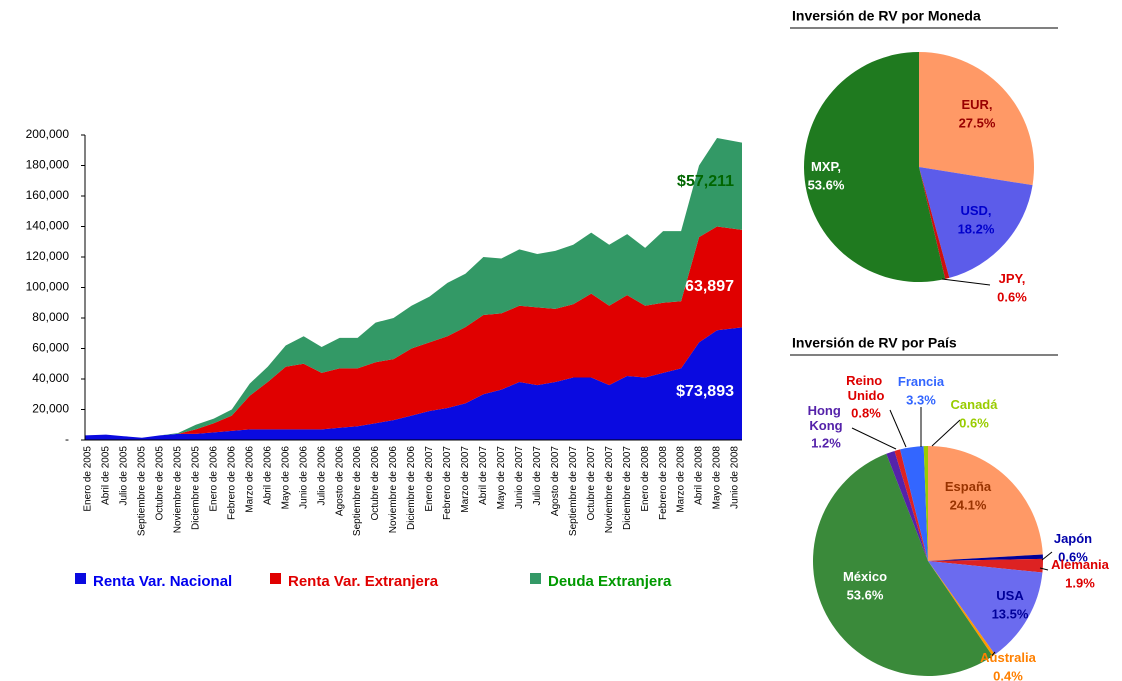 The width and height of the screenshot is (1122, 681). I want to click on slice-label: MXP,, so click(826, 166).